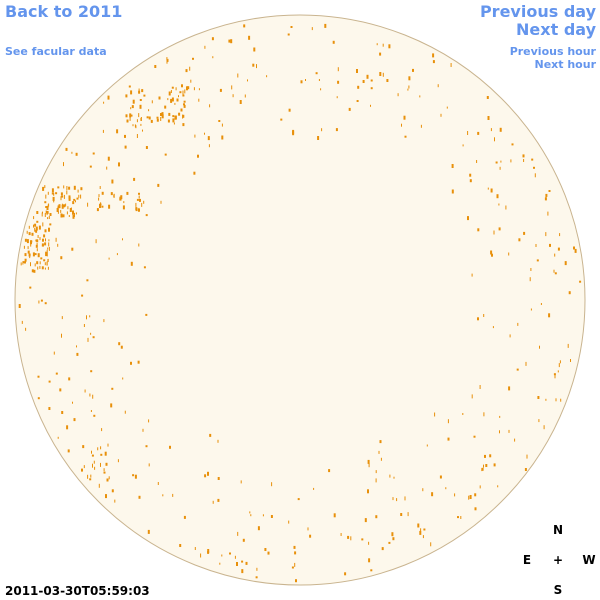  I want to click on previous-day-link: Previous day, so click(537, 11).